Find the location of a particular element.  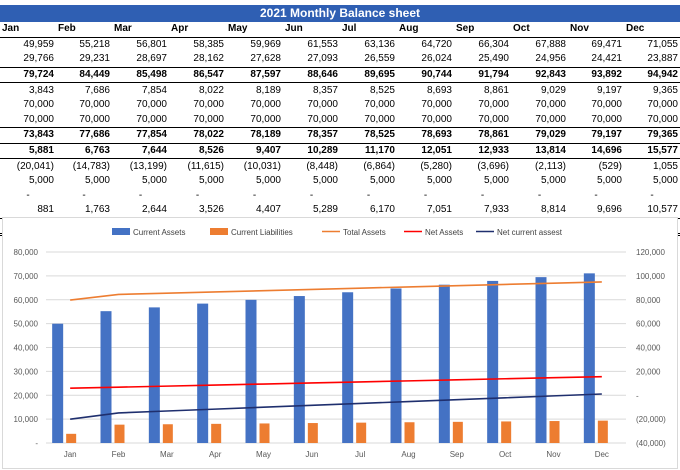

left-tick-label: 30,000 is located at coordinates (26, 371).